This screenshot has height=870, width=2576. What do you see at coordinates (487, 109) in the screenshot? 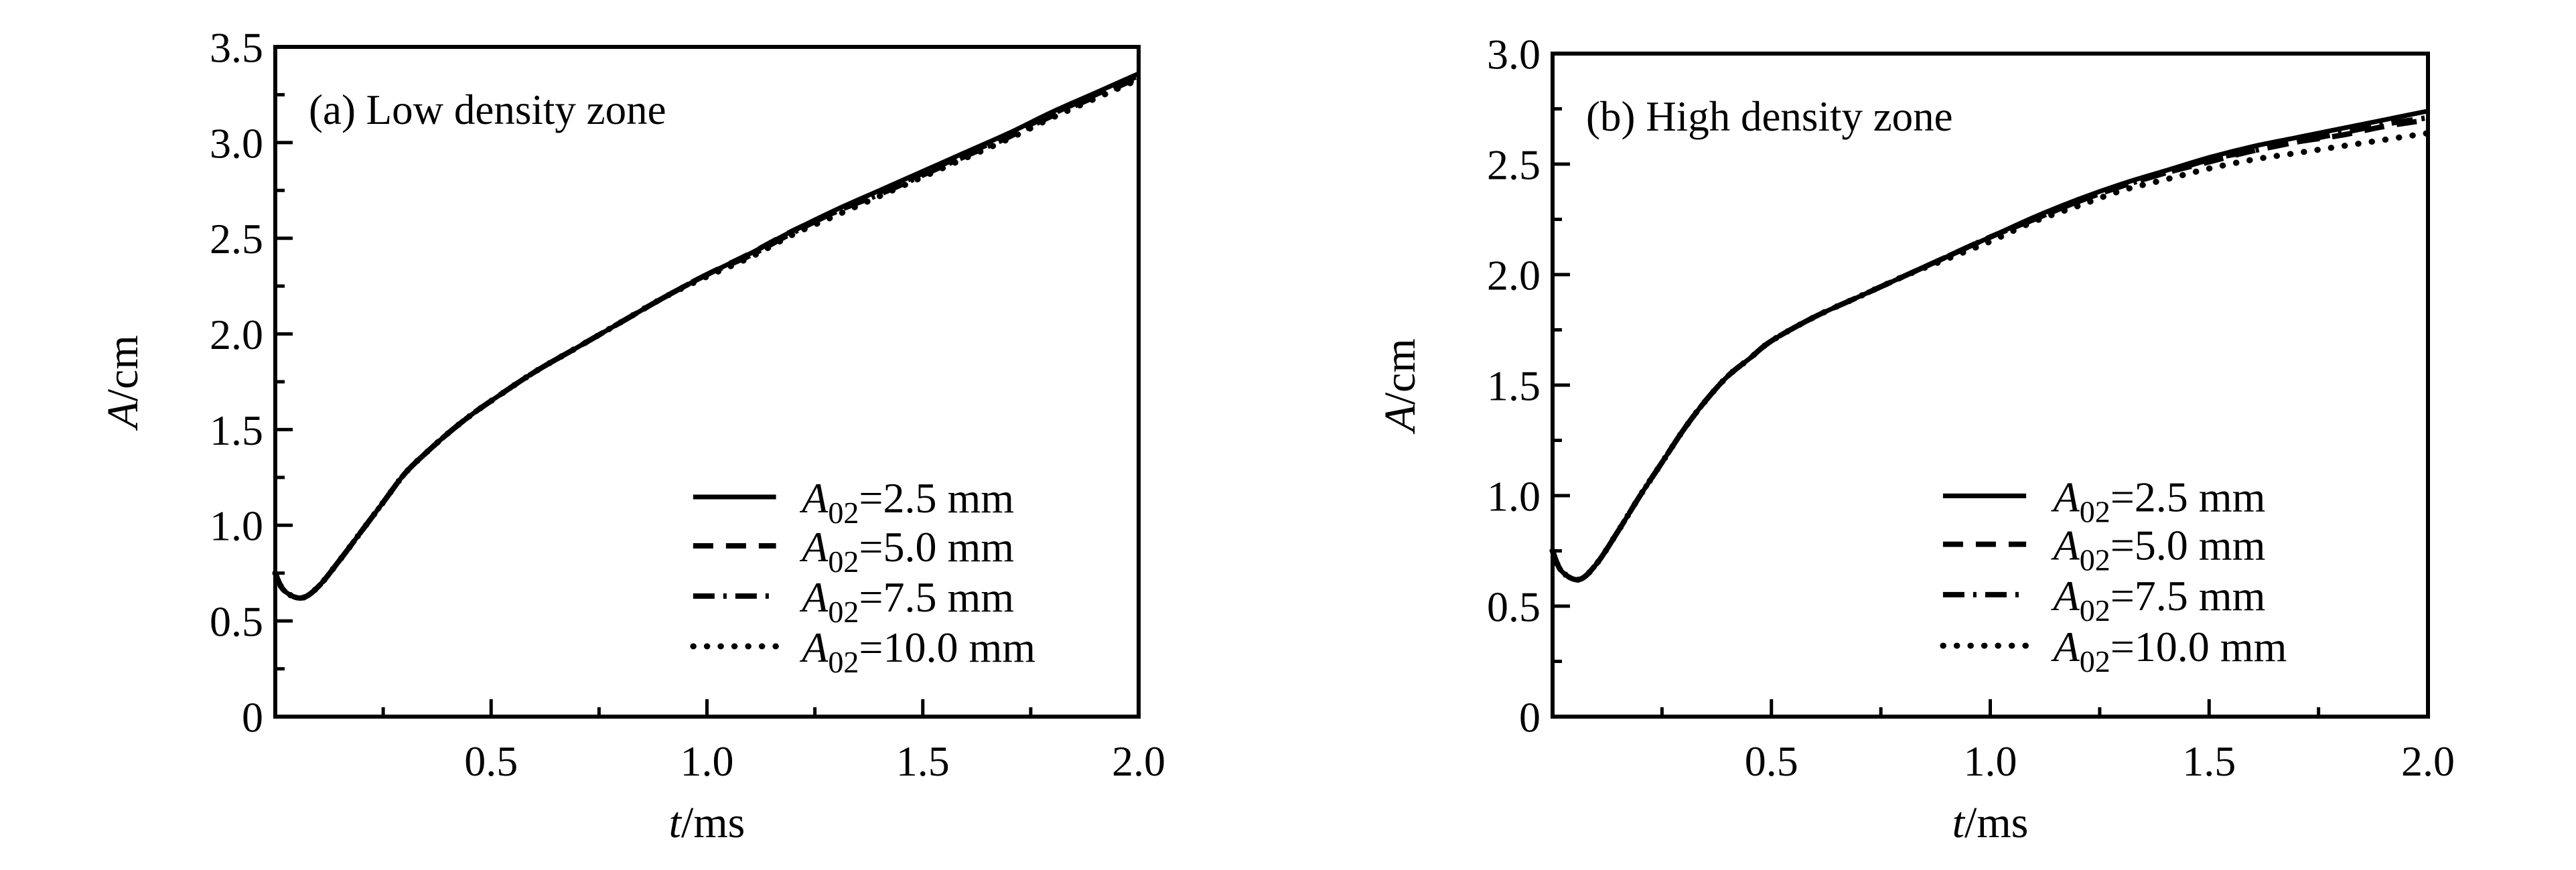
I see `panel-title: (a) Low density zone` at bounding box center [487, 109].